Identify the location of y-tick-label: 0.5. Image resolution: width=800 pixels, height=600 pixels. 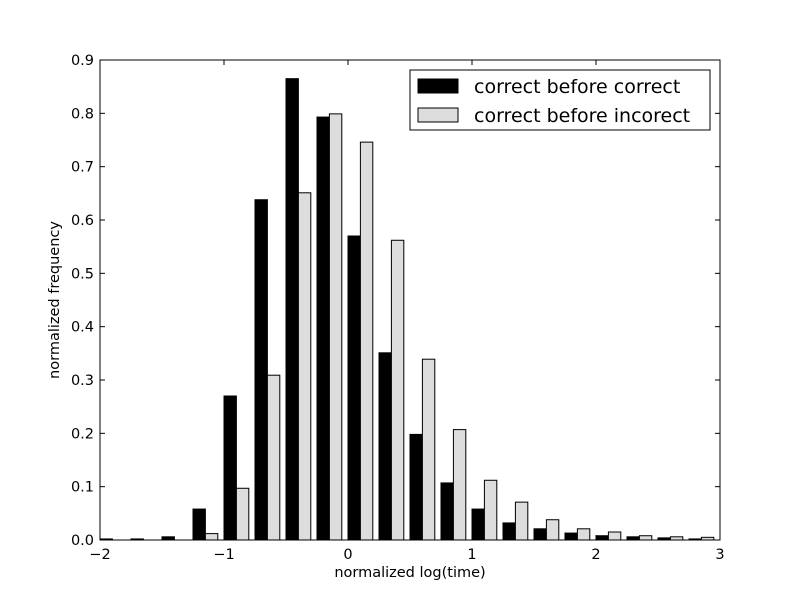
(82, 274).